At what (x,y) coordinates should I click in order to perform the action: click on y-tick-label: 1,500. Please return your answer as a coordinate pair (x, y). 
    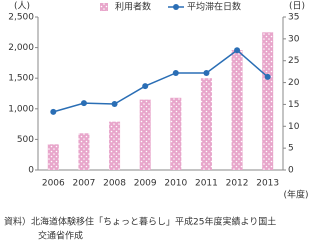
    Looking at the image, I should click on (21, 79).